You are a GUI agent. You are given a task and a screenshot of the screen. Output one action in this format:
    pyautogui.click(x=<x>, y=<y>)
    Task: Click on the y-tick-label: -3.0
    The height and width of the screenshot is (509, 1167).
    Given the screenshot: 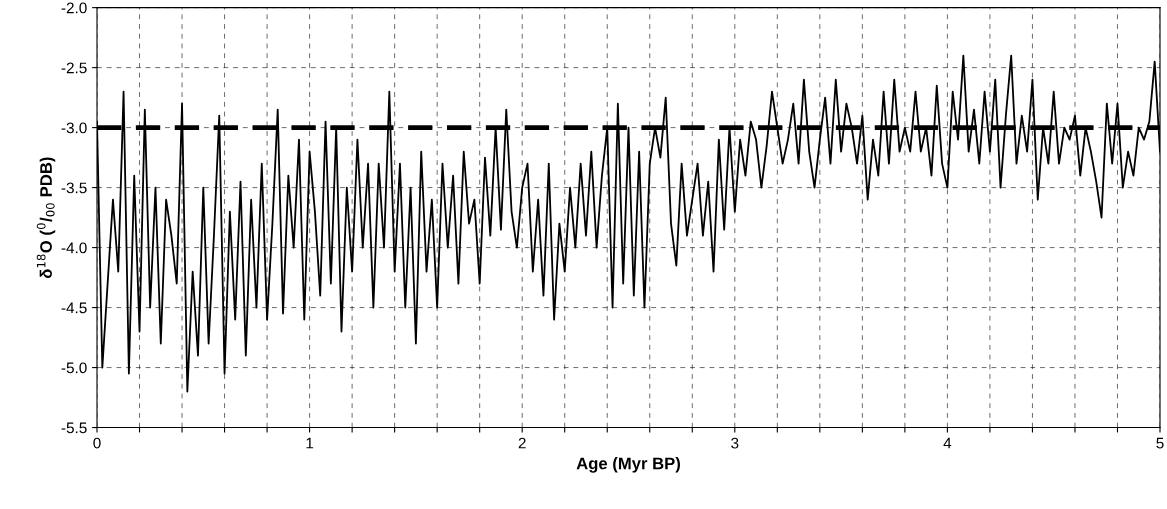 What is the action you would take?
    pyautogui.click(x=74, y=128)
    